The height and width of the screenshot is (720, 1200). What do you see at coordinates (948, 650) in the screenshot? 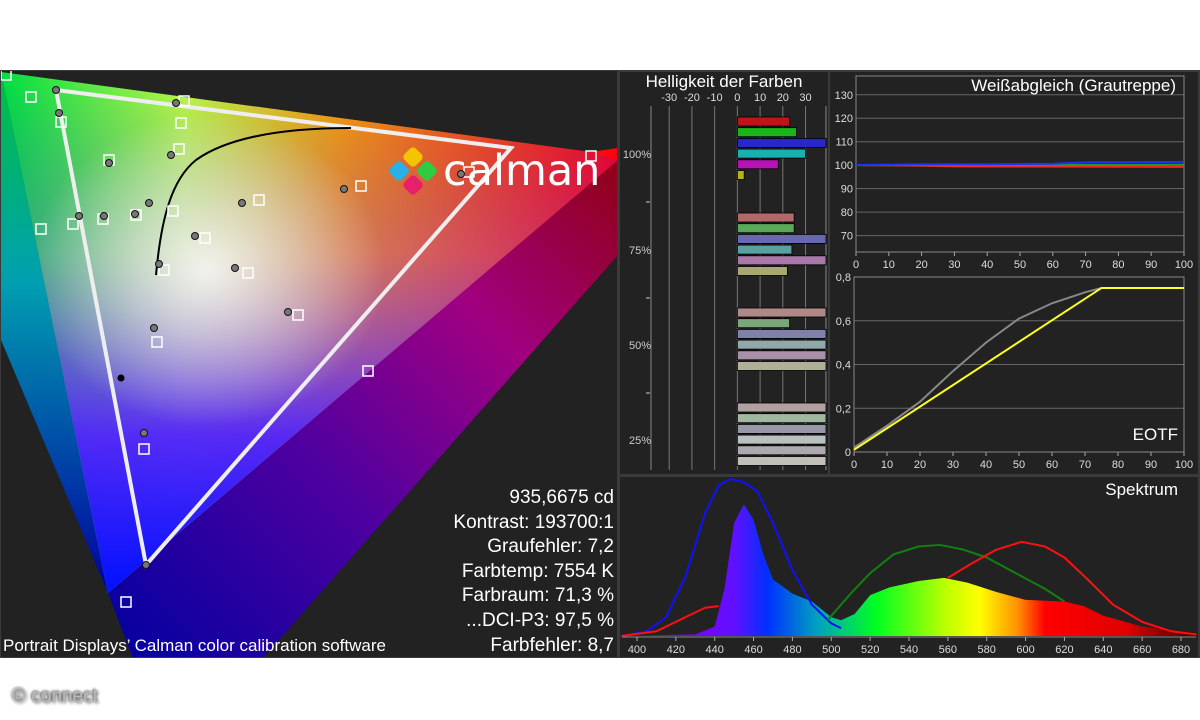
I see `x-tick-label: 560` at bounding box center [948, 650].